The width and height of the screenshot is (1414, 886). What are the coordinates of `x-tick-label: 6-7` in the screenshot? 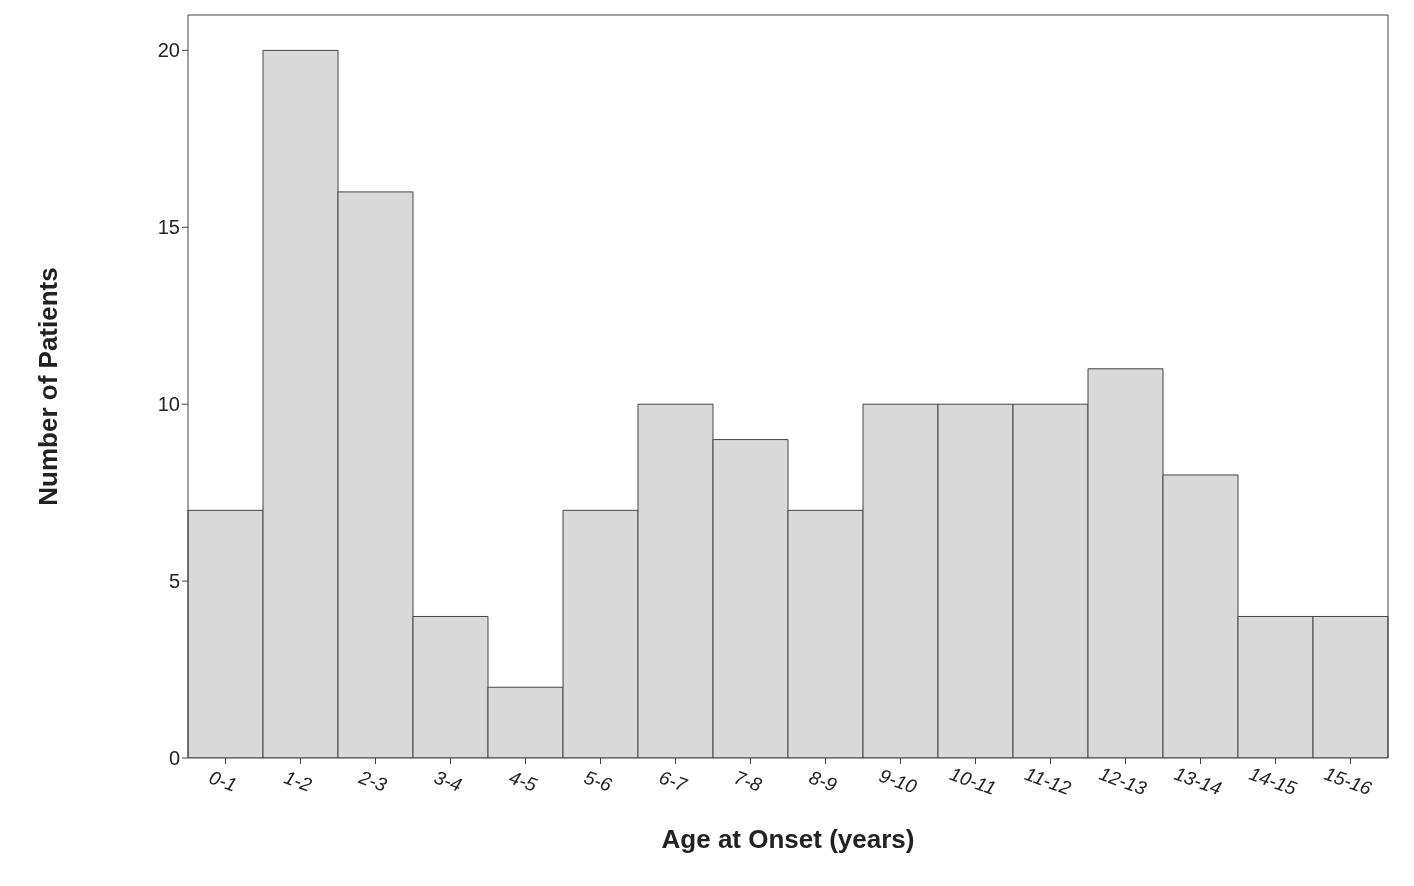 It's located at (673, 781).